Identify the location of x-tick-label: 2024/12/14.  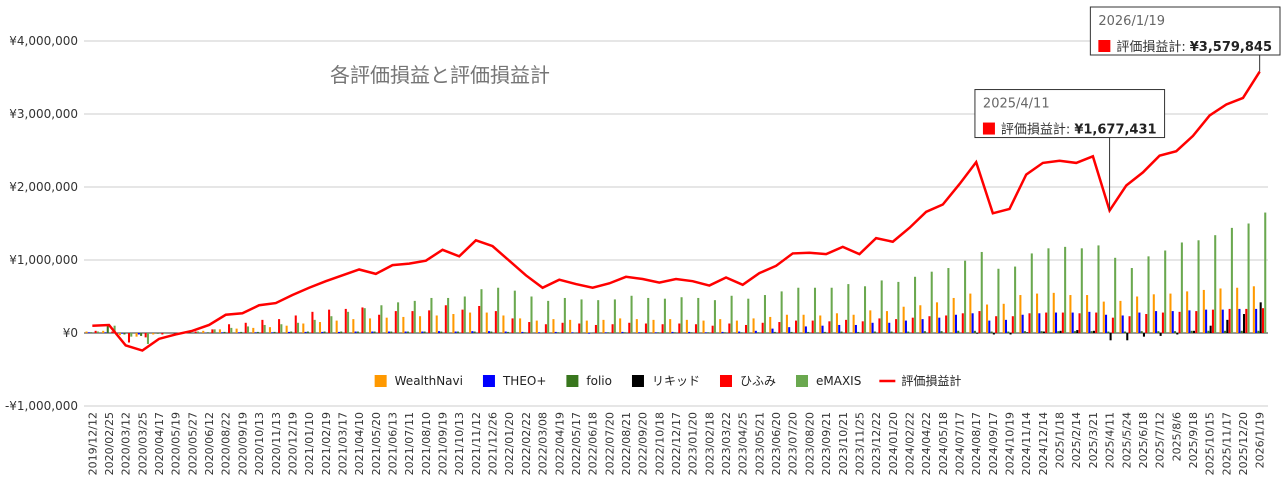
(1043, 443).